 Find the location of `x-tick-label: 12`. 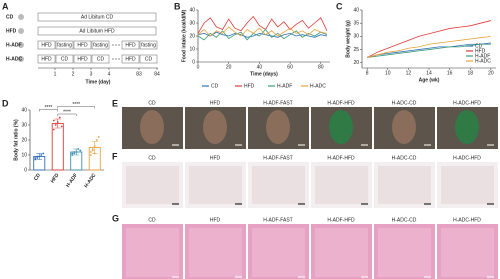

x-tick-label: 12 is located at coordinates (409, 73).